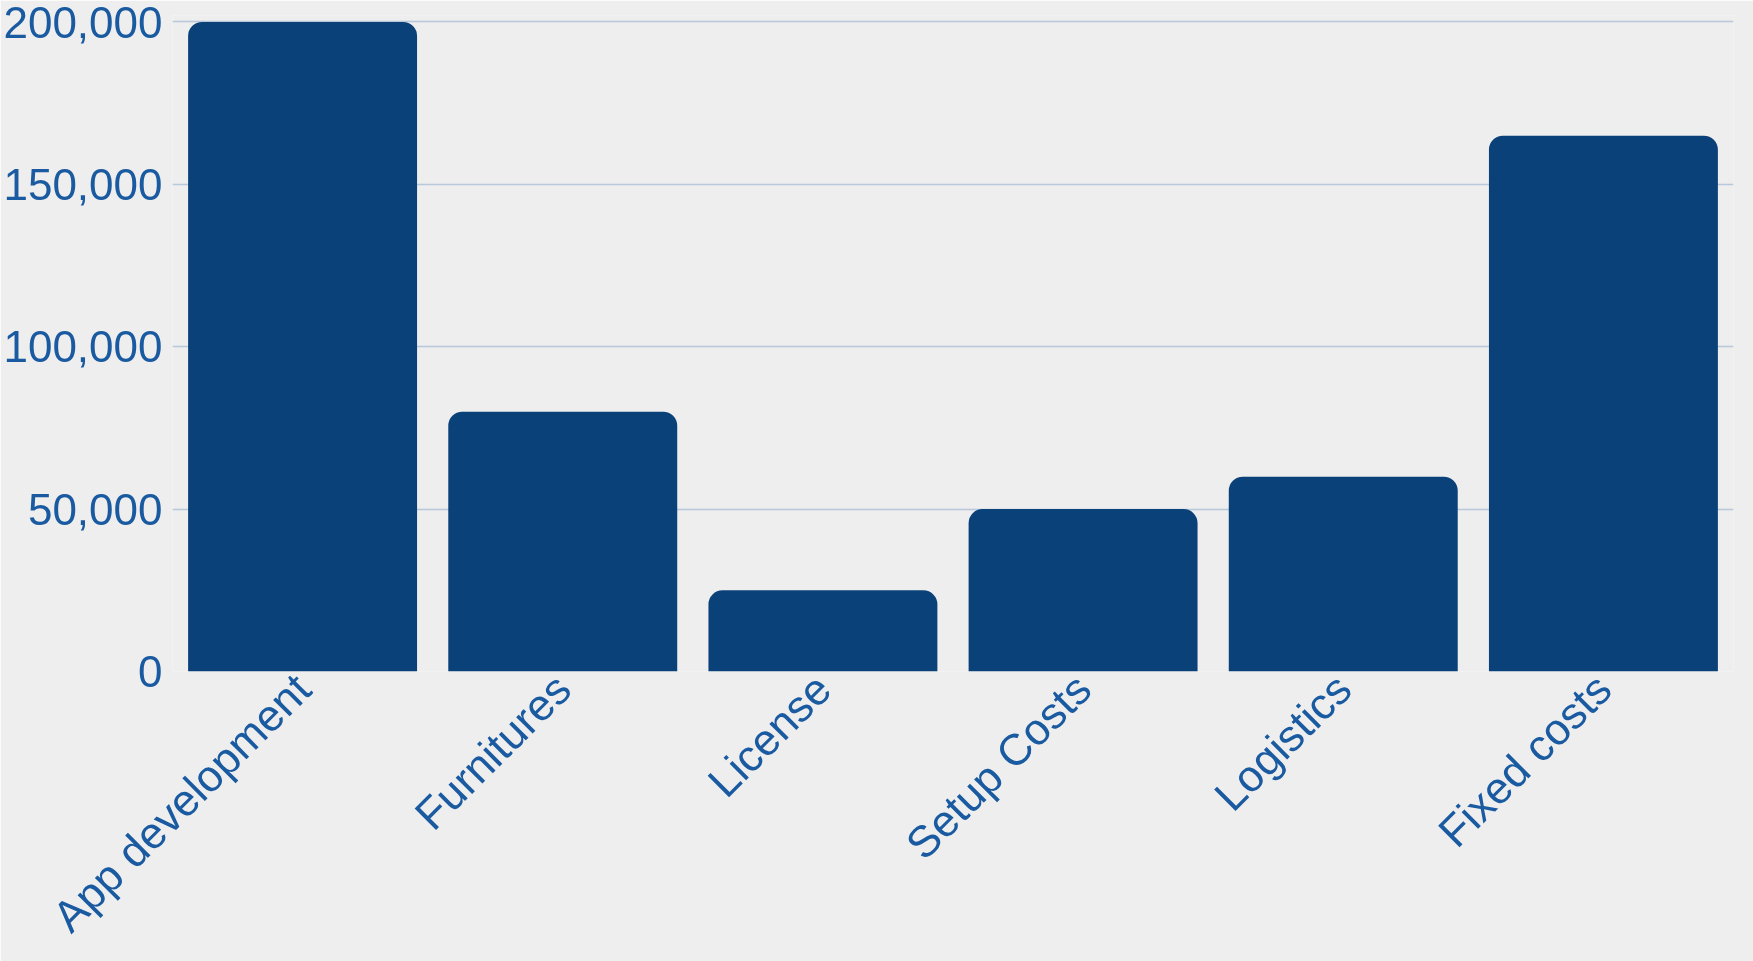 This screenshot has width=1753, height=961. Describe the element at coordinates (83, 347) in the screenshot. I see `y-tick-label: 100,000` at that location.